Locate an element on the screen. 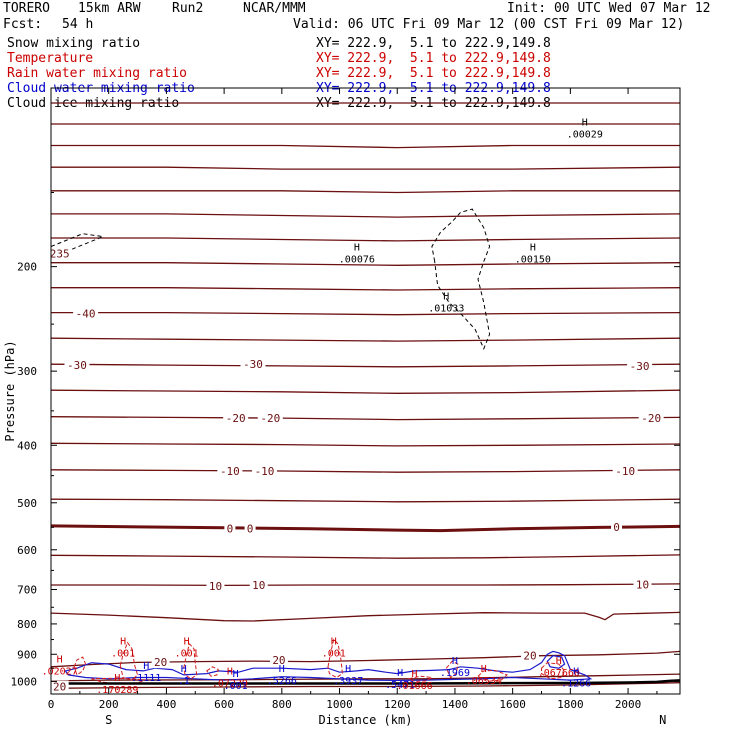  max-value-label: .02027 is located at coordinates (60, 671).